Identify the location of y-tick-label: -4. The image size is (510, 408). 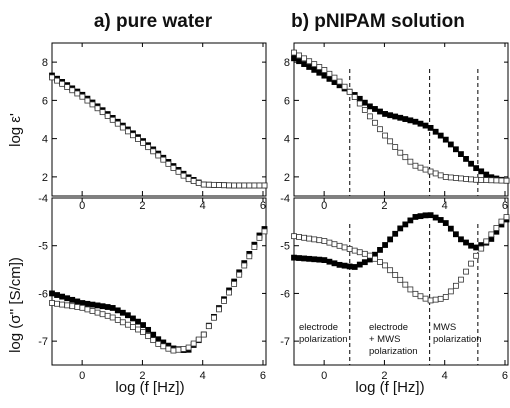
(43, 199).